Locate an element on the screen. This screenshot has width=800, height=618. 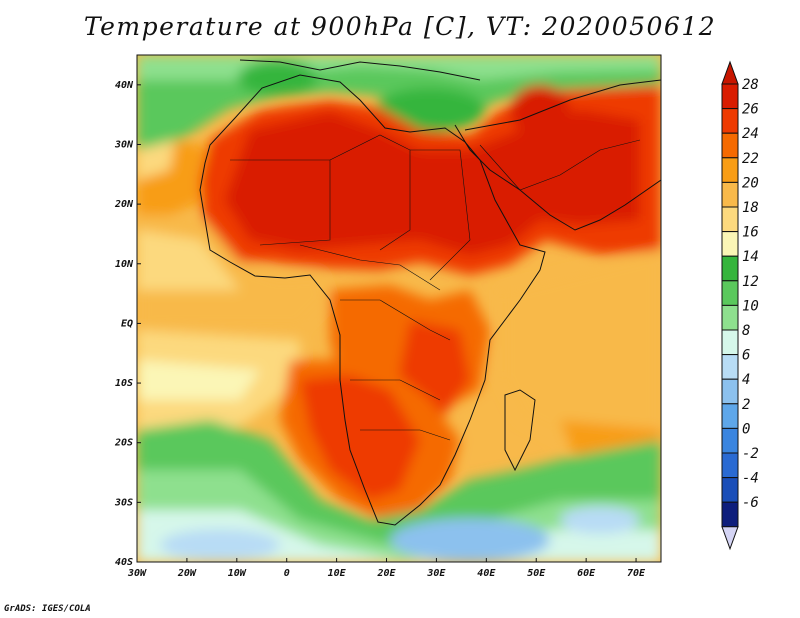
lat-tick-label: 40N is located at coordinates (124, 85).